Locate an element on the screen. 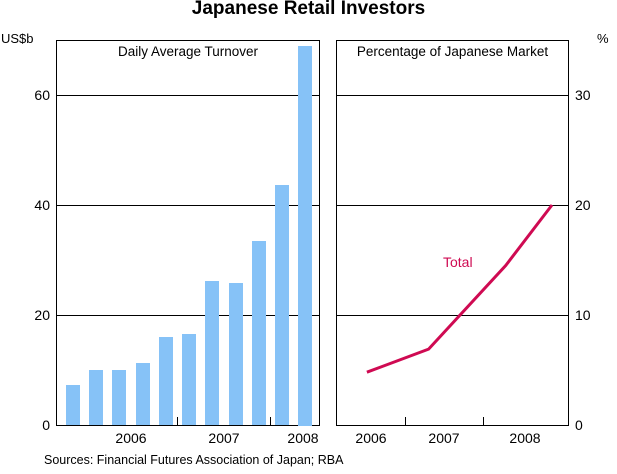 The height and width of the screenshot is (474, 617). xtick-label-left-2007: 2007 is located at coordinates (224, 438).